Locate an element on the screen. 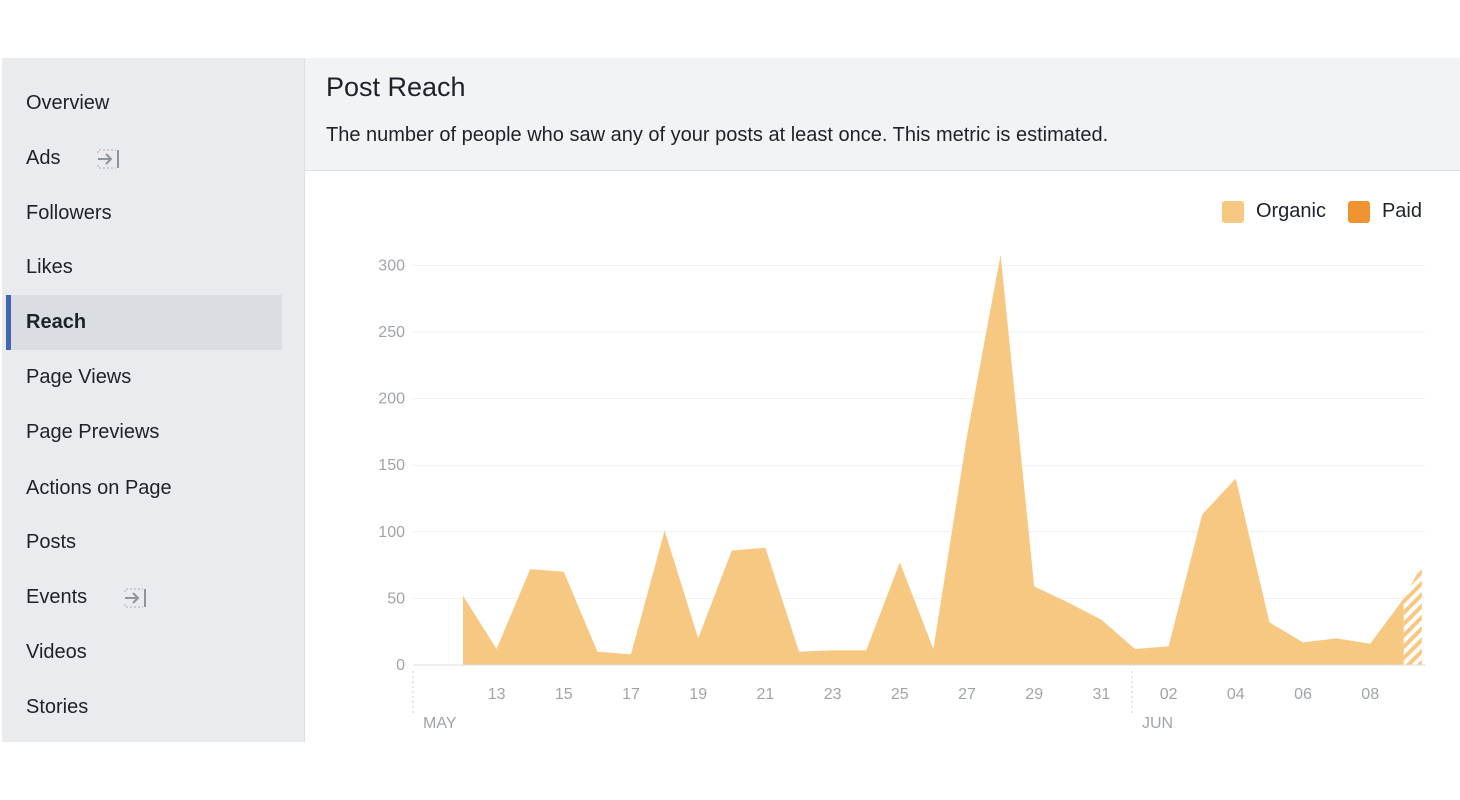 The height and width of the screenshot is (800, 1460). sidebar-item-label: Overview is located at coordinates (68, 103).